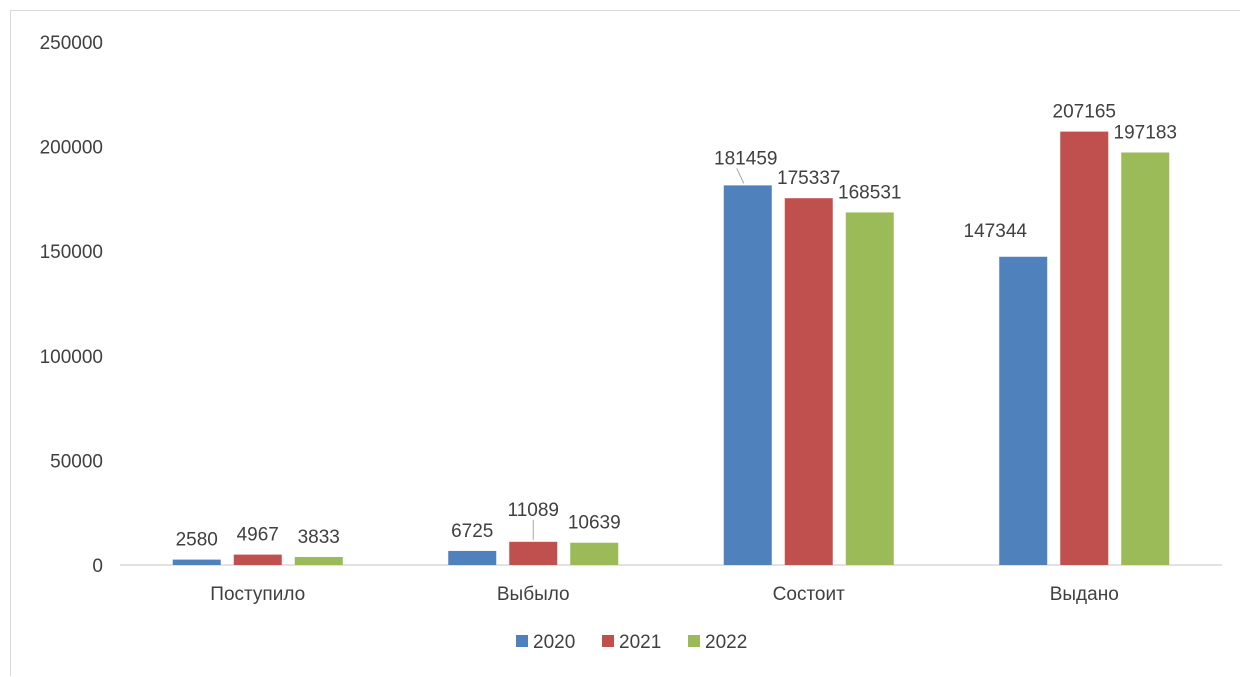  What do you see at coordinates (1084, 594) in the screenshot?
I see `category-label: Выдано` at bounding box center [1084, 594].